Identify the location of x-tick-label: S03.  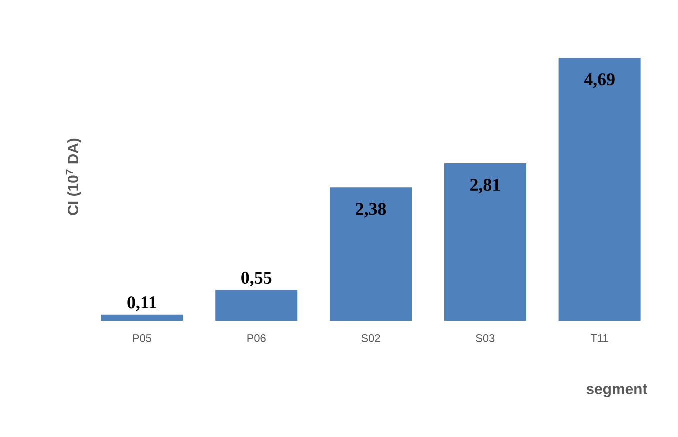
(485, 338).